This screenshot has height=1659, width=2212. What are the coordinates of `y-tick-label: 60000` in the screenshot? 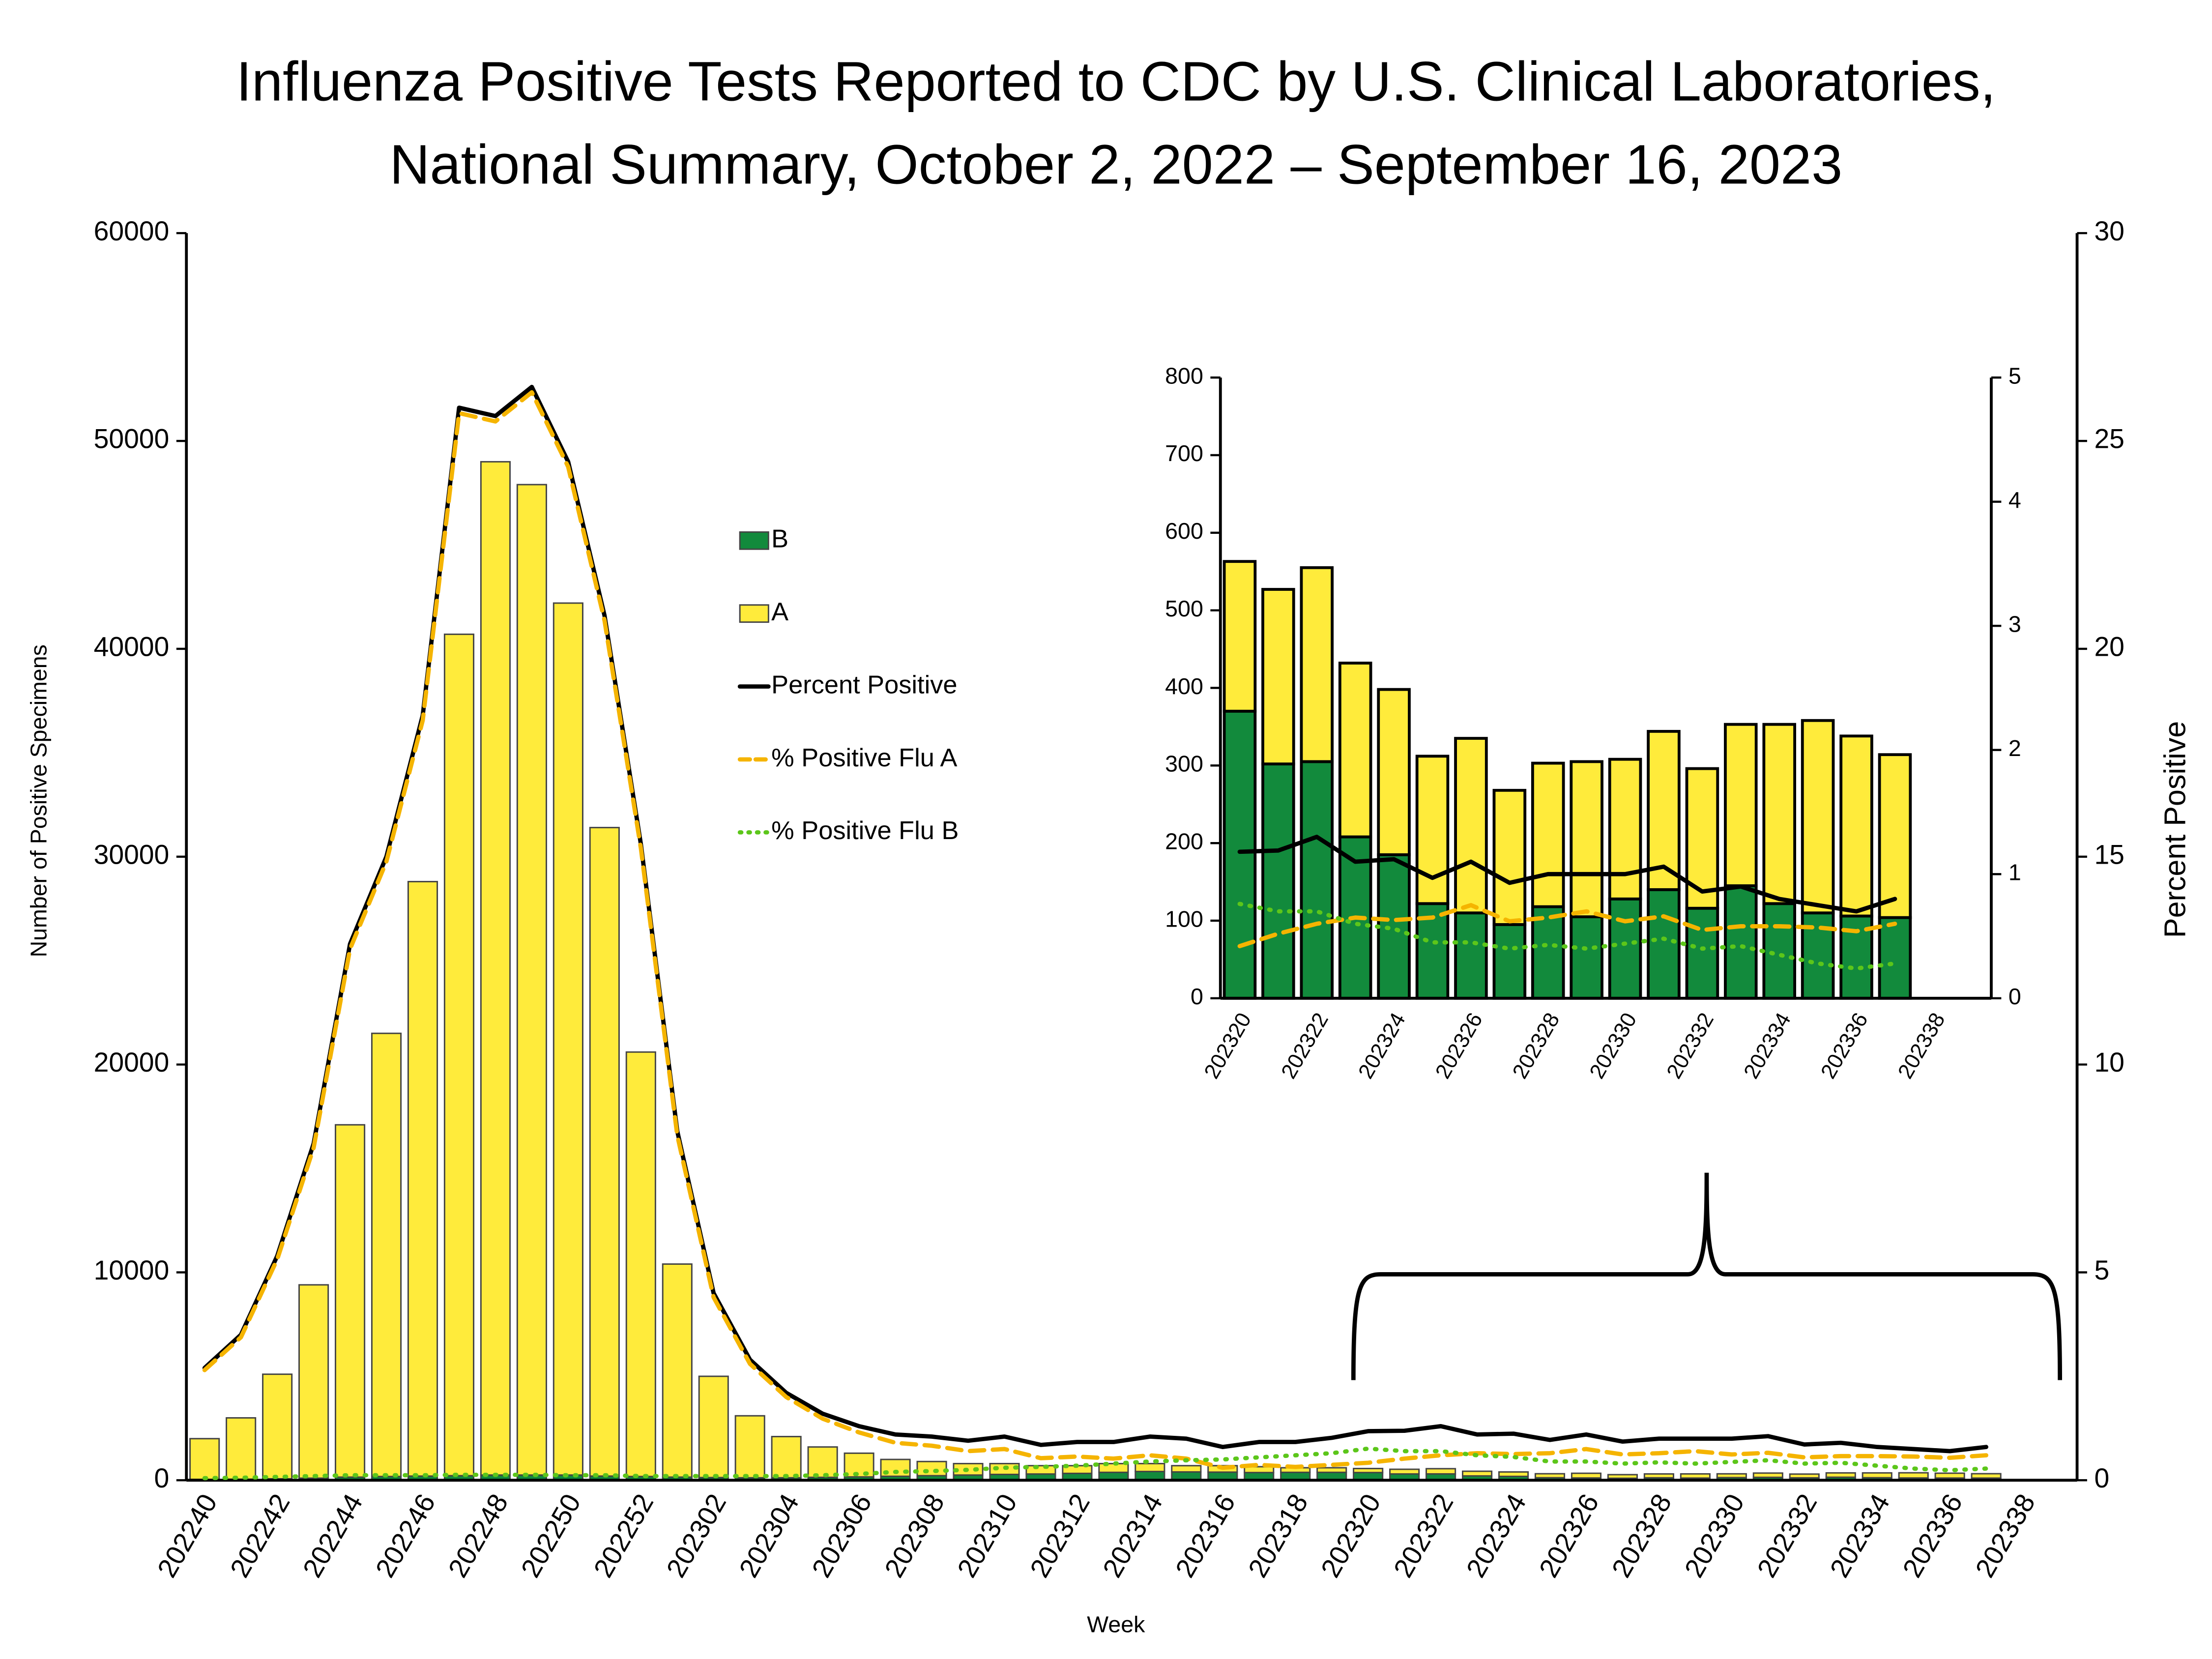 It's located at (132, 231).